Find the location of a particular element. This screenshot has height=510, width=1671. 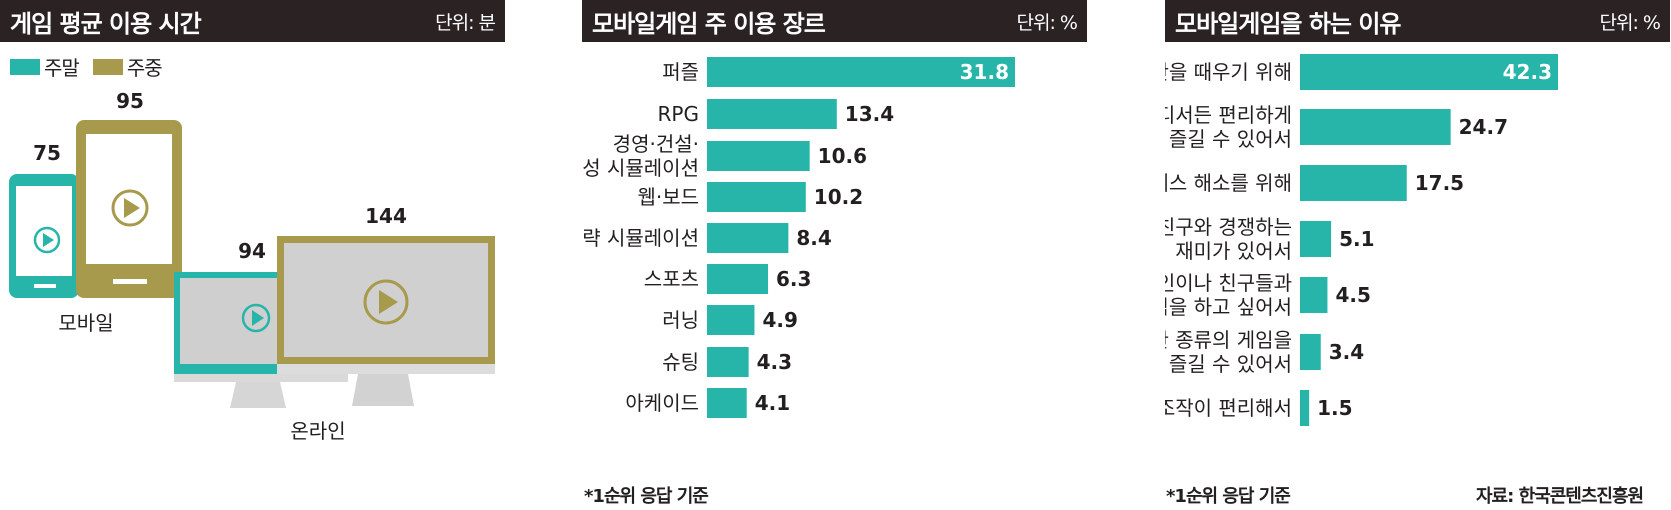

panel-title: 모바일게임 주 이용 장르 is located at coordinates (709, 23).